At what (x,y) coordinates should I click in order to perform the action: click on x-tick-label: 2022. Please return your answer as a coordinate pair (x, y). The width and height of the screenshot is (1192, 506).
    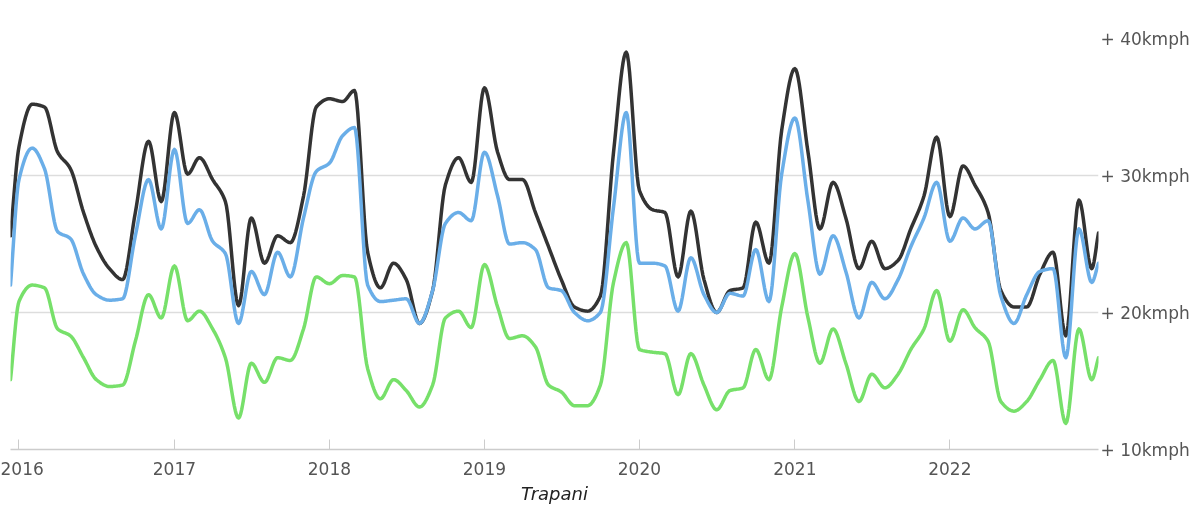
    Looking at the image, I should click on (950, 468).